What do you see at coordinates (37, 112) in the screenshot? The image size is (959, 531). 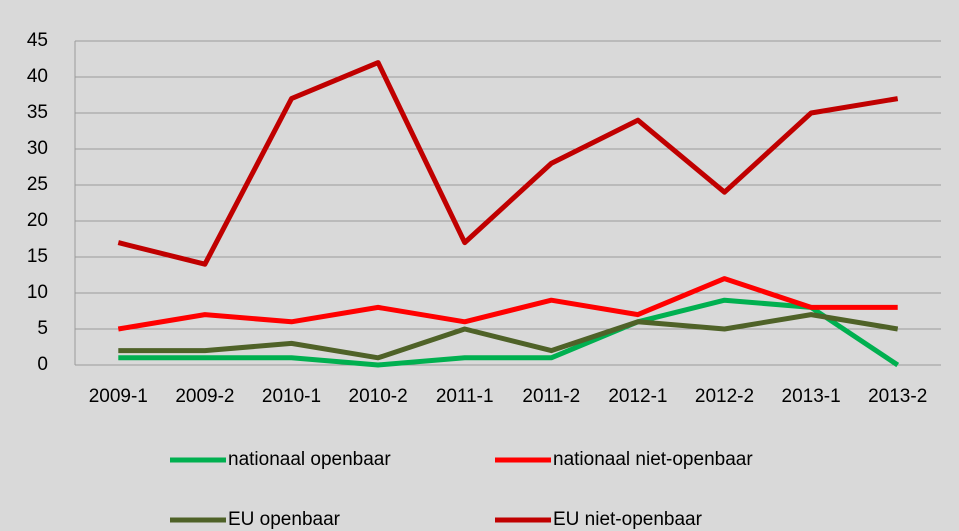 I see `y-tick-label: 35` at bounding box center [37, 112].